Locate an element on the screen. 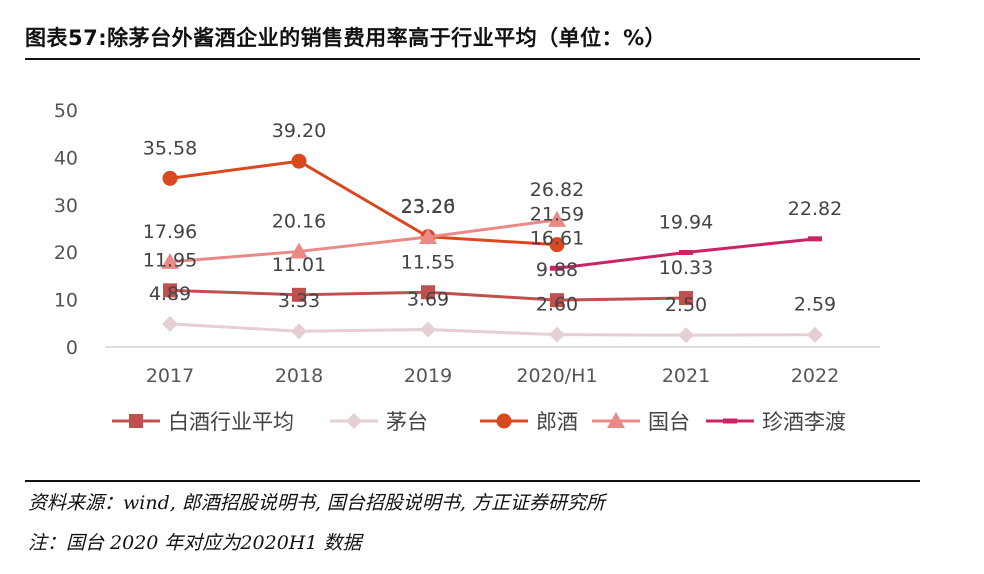  y-tick-label: 50 is located at coordinates (66, 111).